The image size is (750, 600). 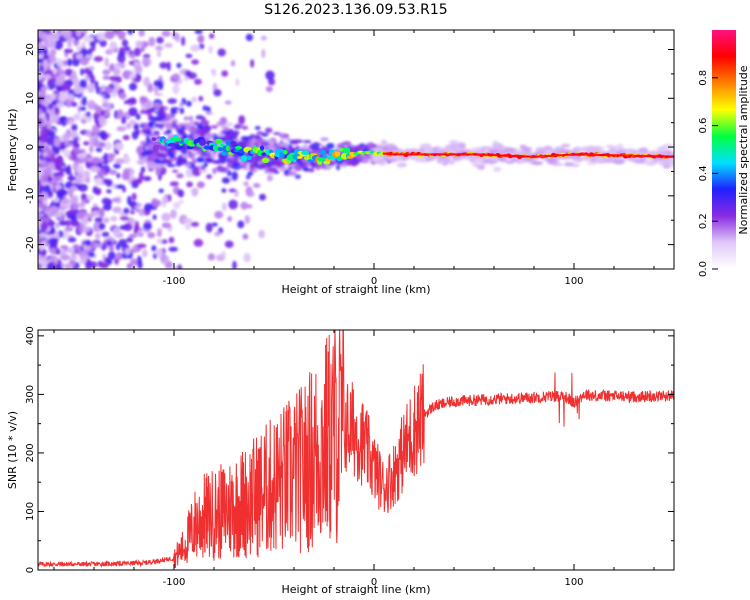 I want to click on colorbar-label: Normalized spectral amplitude, so click(x=743, y=149).